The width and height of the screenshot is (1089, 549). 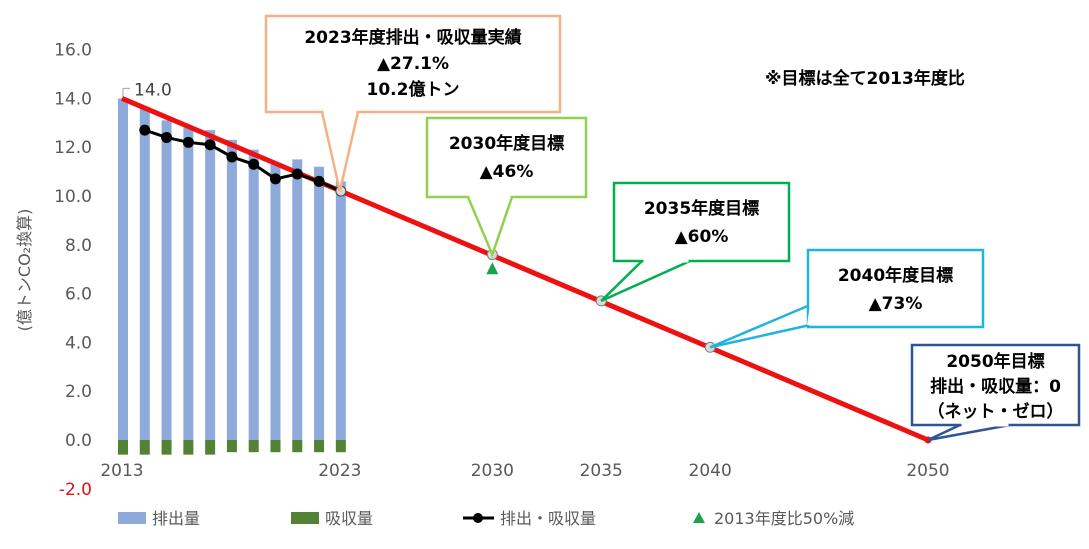 I want to click on callout-target-2035: 2035年度目標 ▲60%, so click(x=695, y=242).